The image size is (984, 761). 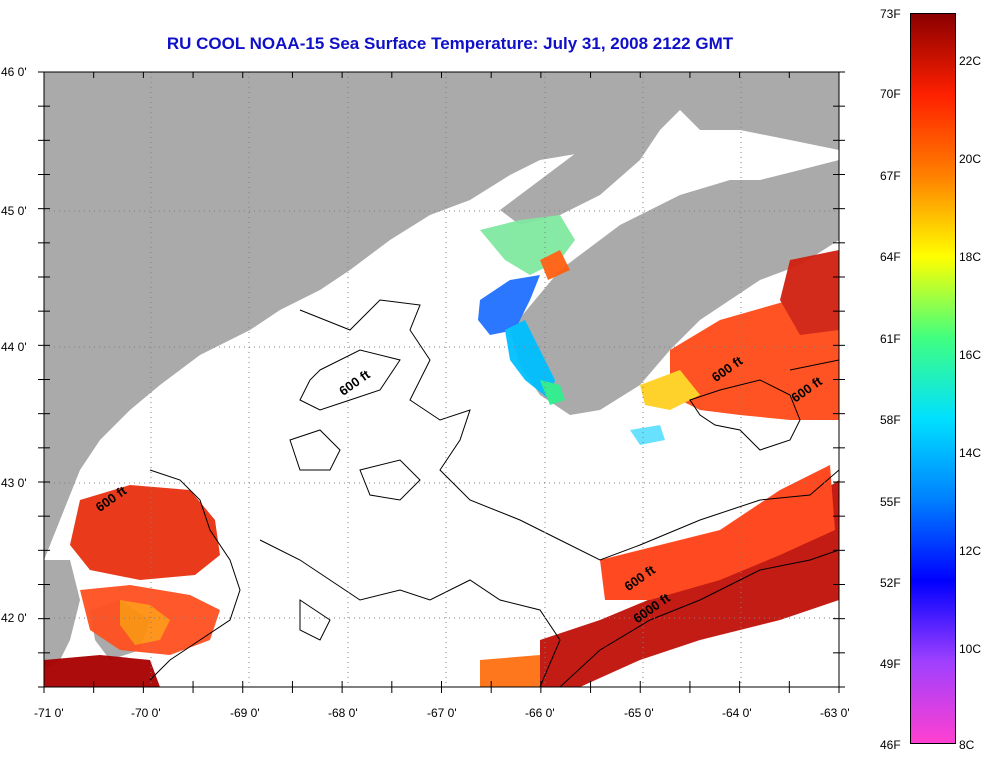 I want to click on colorbar-label-49f: 49F, so click(x=890, y=664).